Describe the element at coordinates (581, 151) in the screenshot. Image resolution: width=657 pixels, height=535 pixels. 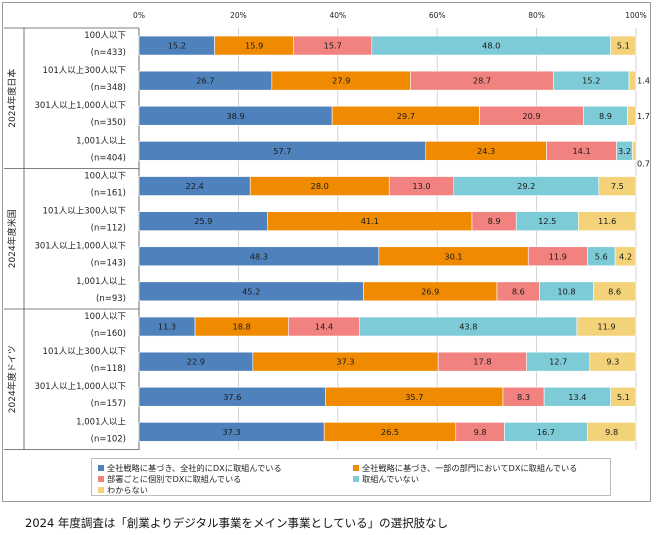
I see `data-label: 14.1` at that location.